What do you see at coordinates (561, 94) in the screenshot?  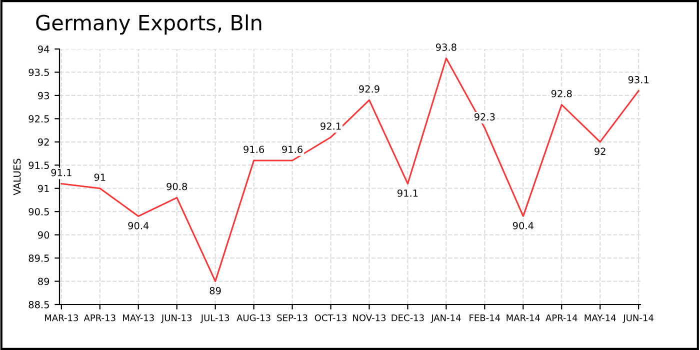 I see `data-label: 92.8` at bounding box center [561, 94].